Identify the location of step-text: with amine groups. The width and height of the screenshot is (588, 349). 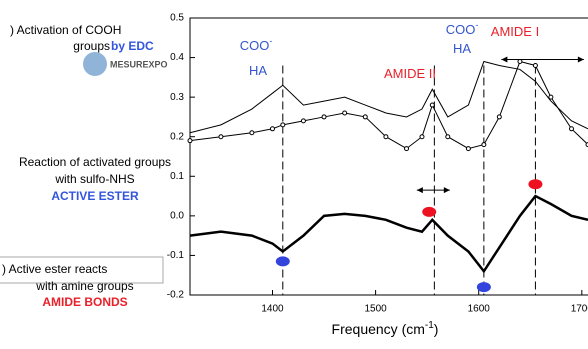
(84, 286).